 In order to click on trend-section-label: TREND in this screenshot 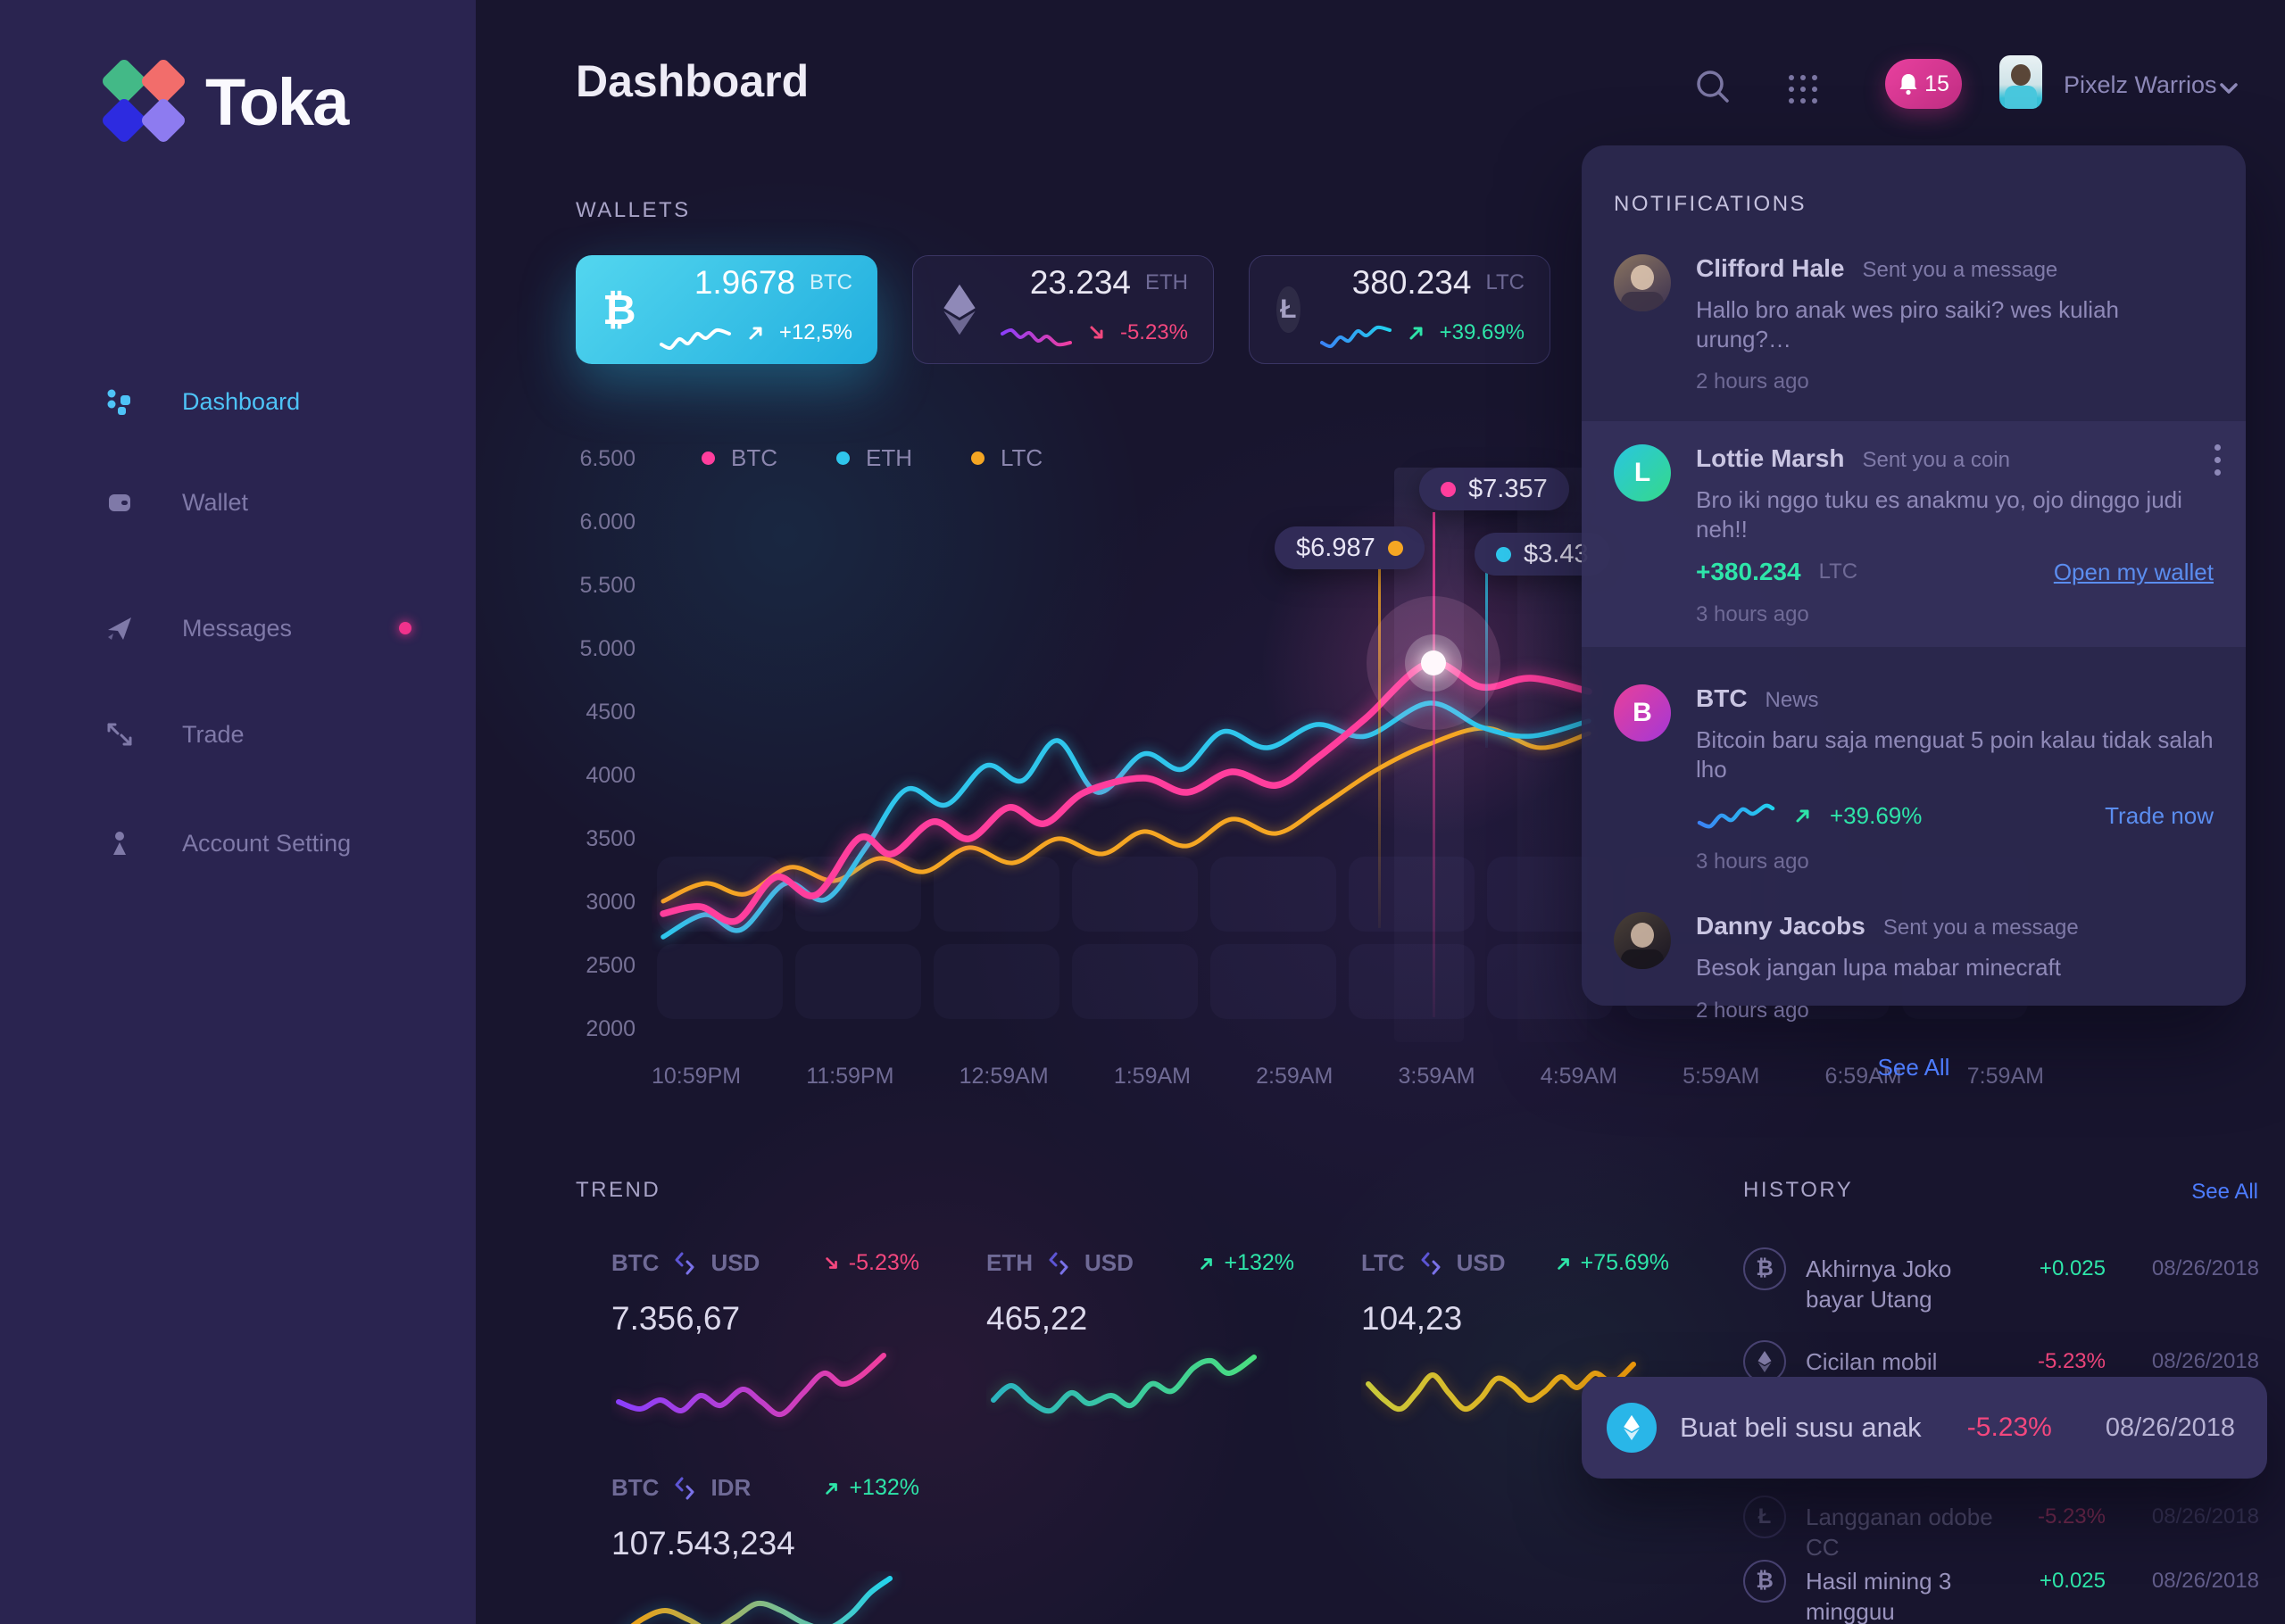, I will do `click(618, 1190)`.